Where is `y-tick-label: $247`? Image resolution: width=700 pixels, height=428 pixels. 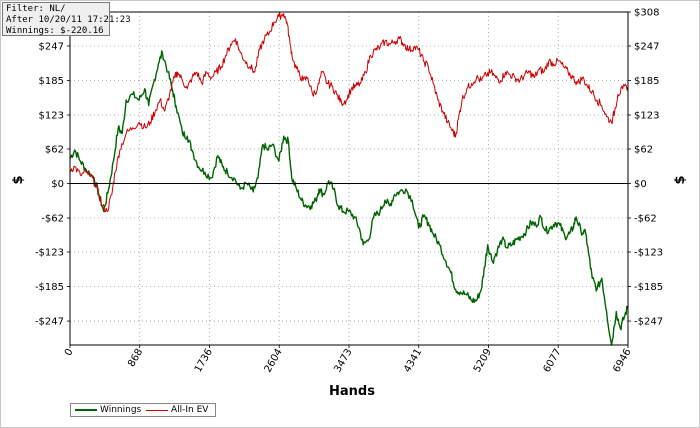 y-tick-label: $247 is located at coordinates (51, 46).